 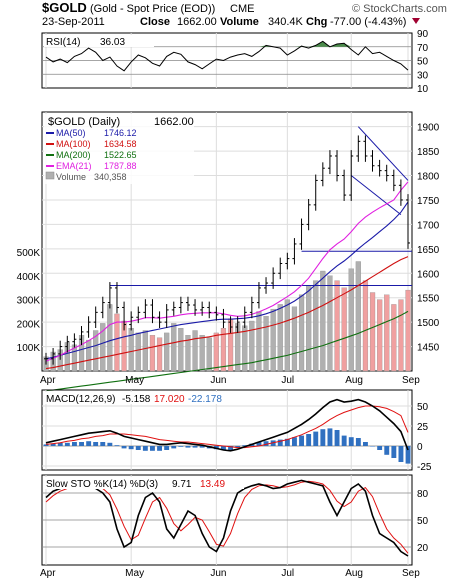 What do you see at coordinates (428, 274) in the screenshot?
I see `price-y-tick: 1600` at bounding box center [428, 274].